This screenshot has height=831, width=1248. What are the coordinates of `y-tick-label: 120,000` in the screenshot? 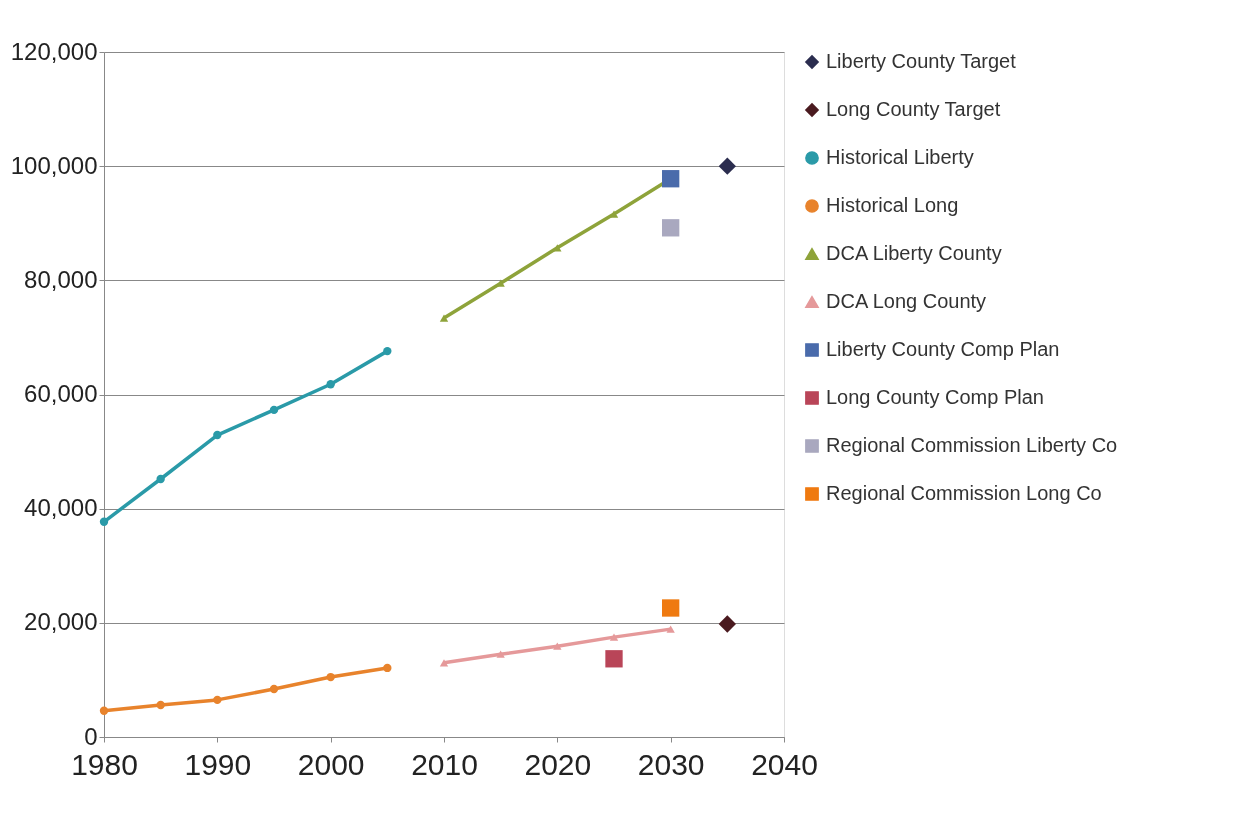 It's located at (54, 51).